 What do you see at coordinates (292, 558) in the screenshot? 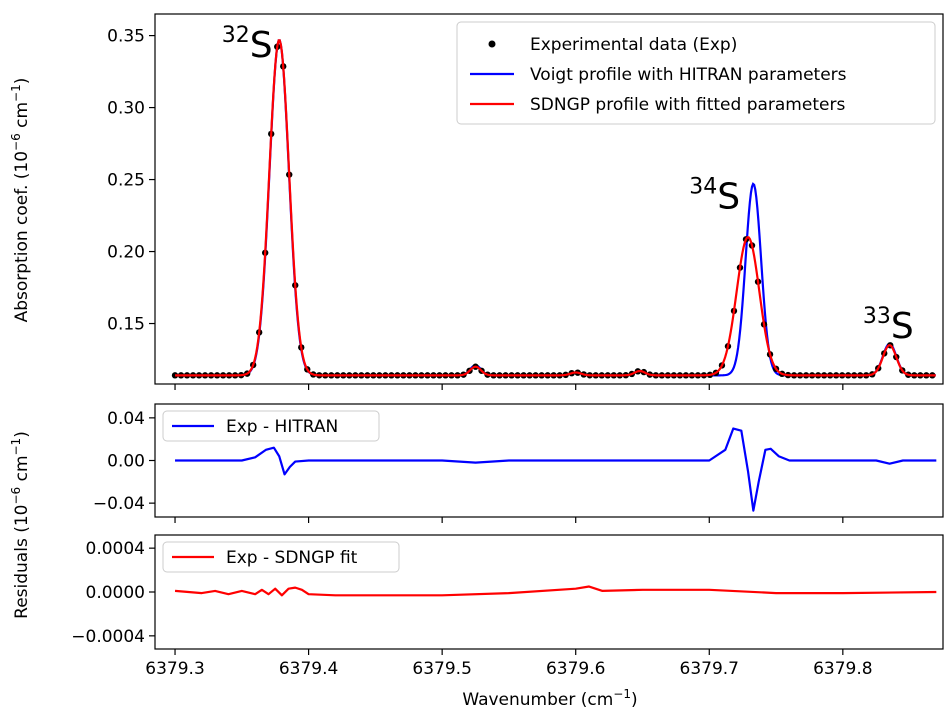
I see `legend-label: Exp - SDNGP fit` at bounding box center [292, 558].